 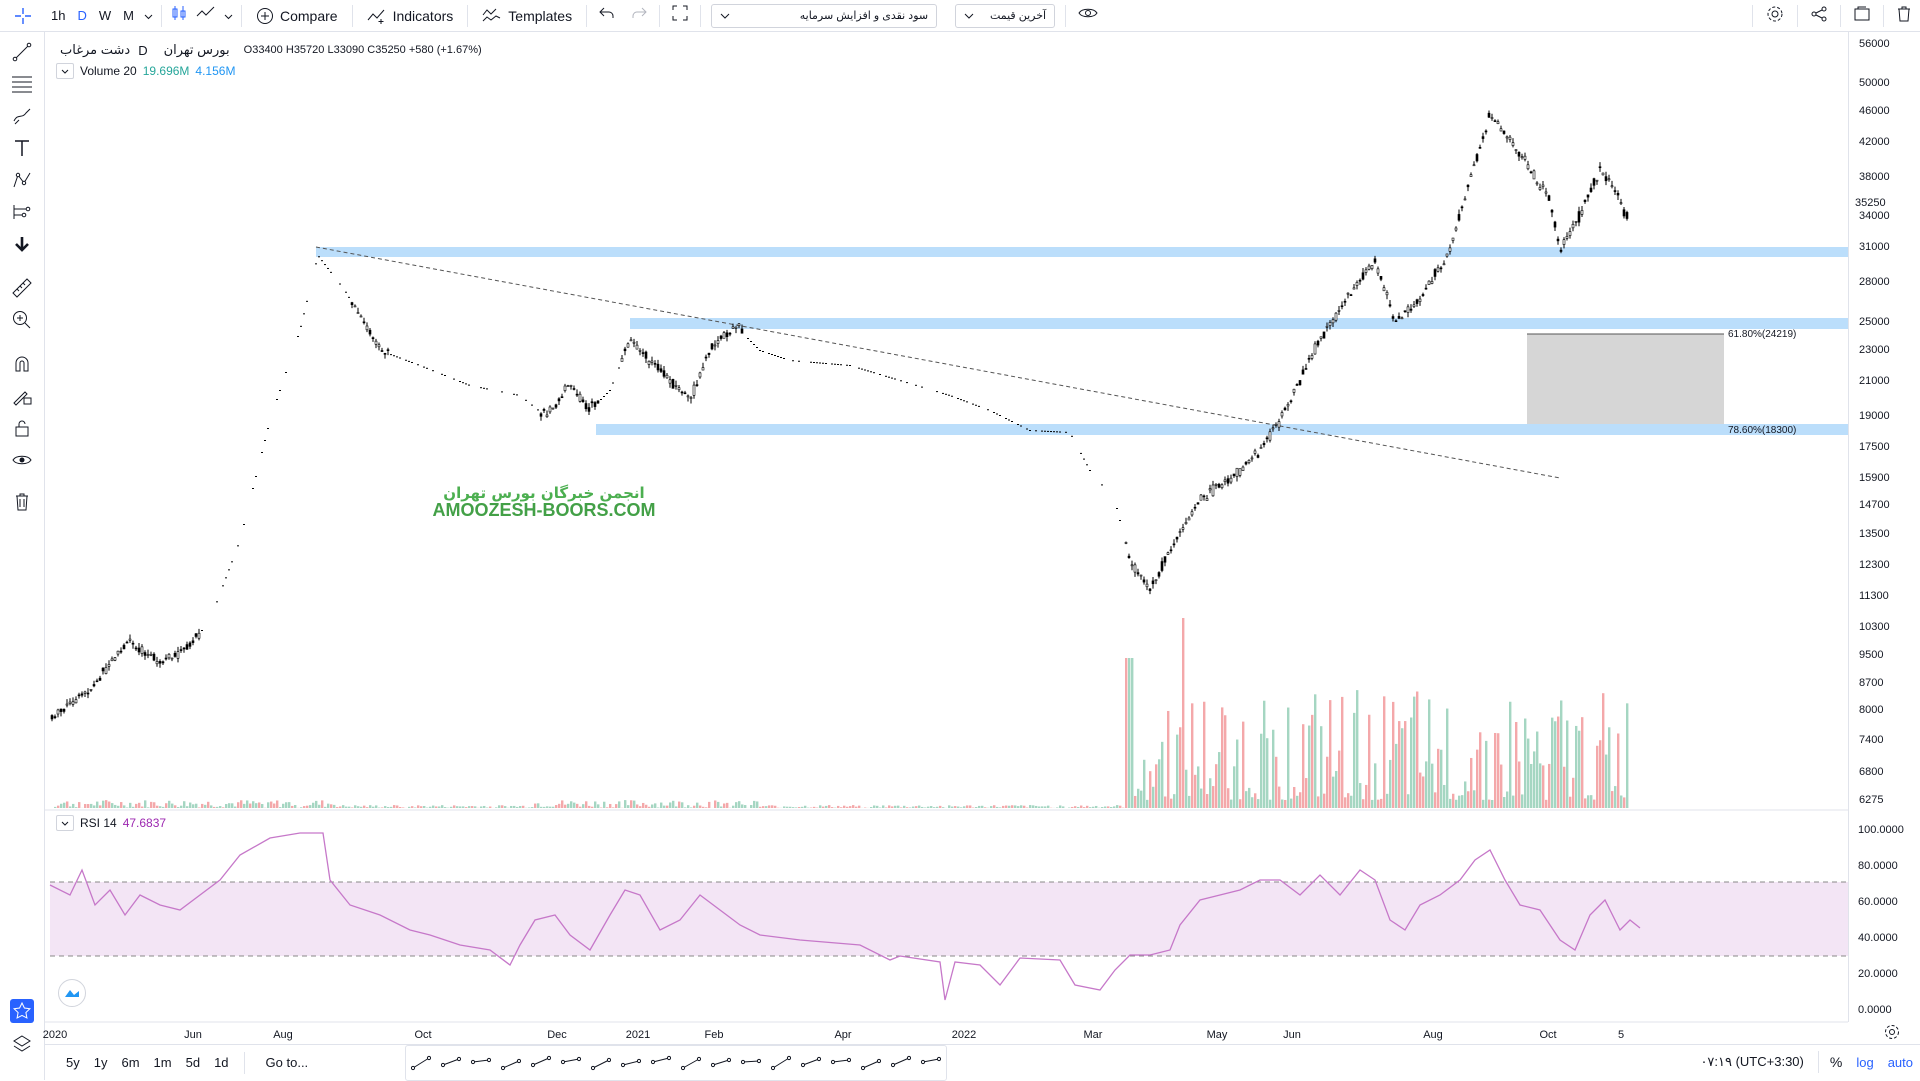 I want to click on cross-line-icon, so click(x=631, y=1063).